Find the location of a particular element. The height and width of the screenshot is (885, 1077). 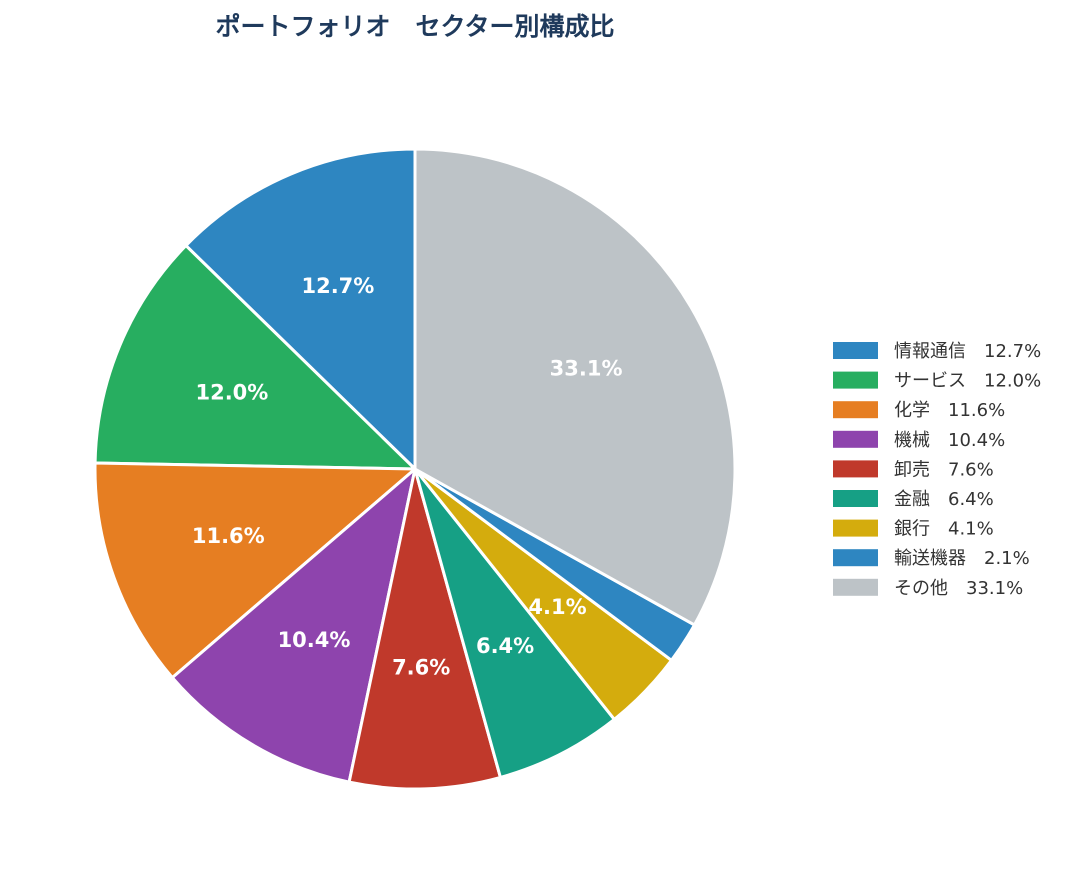

slice-label-2: 11.6% is located at coordinates (228, 536).